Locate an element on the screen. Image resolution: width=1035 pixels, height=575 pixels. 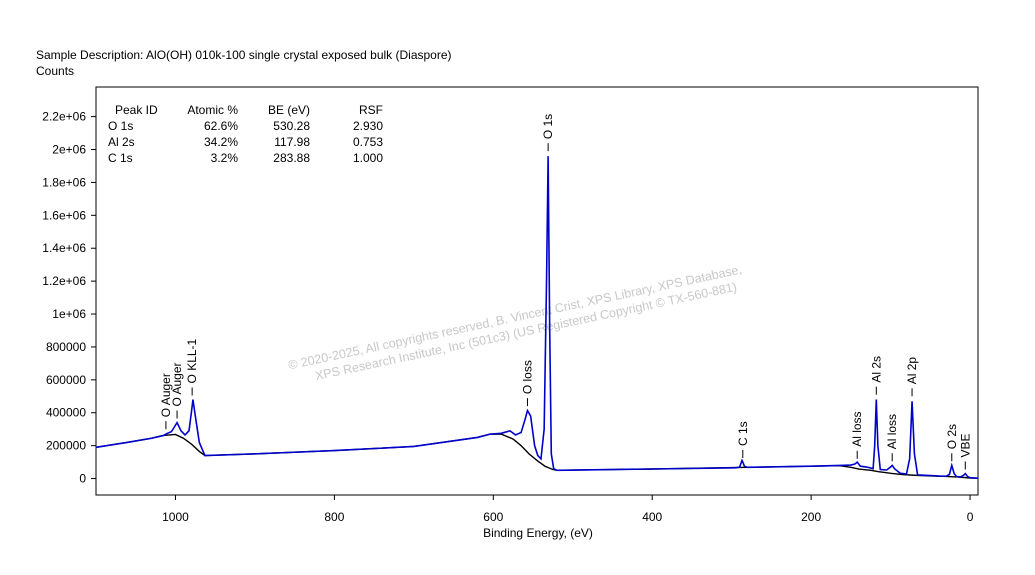
table-header: Peak ID is located at coordinates (136, 110).